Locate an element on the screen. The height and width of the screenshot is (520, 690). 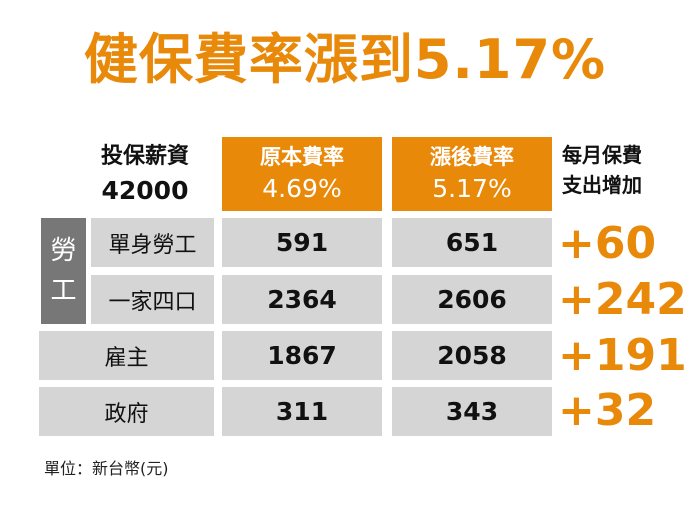
row-label-government: 政府 is located at coordinates (126, 411).